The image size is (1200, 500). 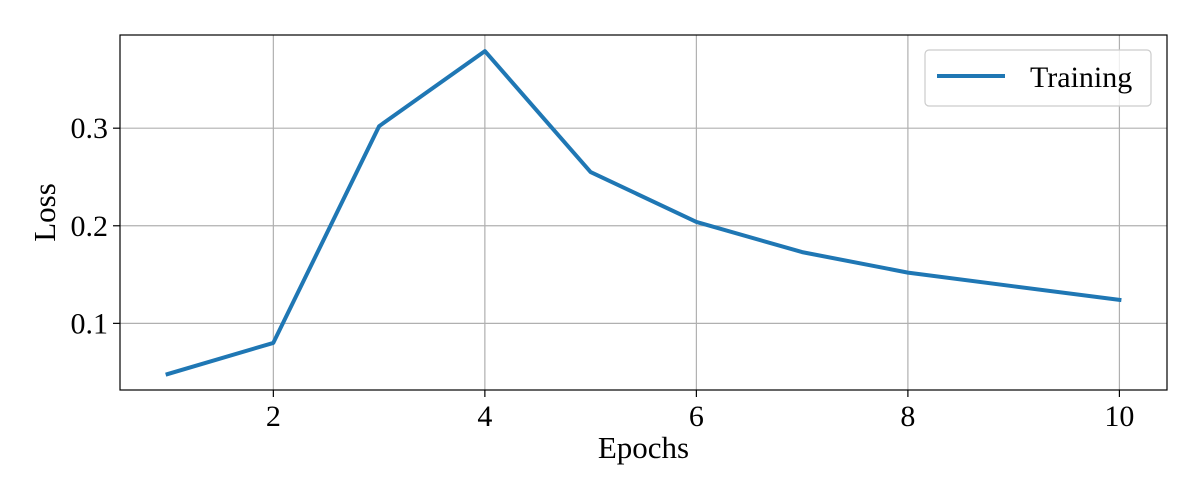 I want to click on x-tick-label: 4, so click(x=484, y=416).